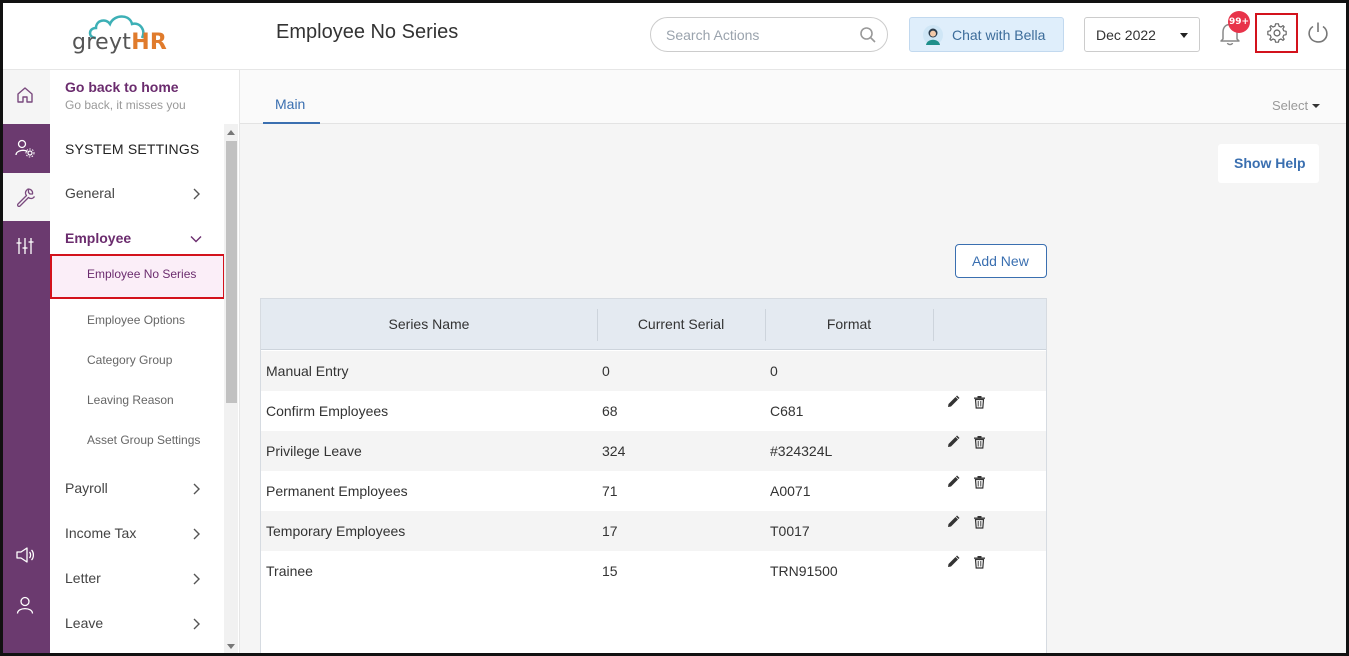 The height and width of the screenshot is (656, 1349). I want to click on gear-icon, so click(1277, 33).